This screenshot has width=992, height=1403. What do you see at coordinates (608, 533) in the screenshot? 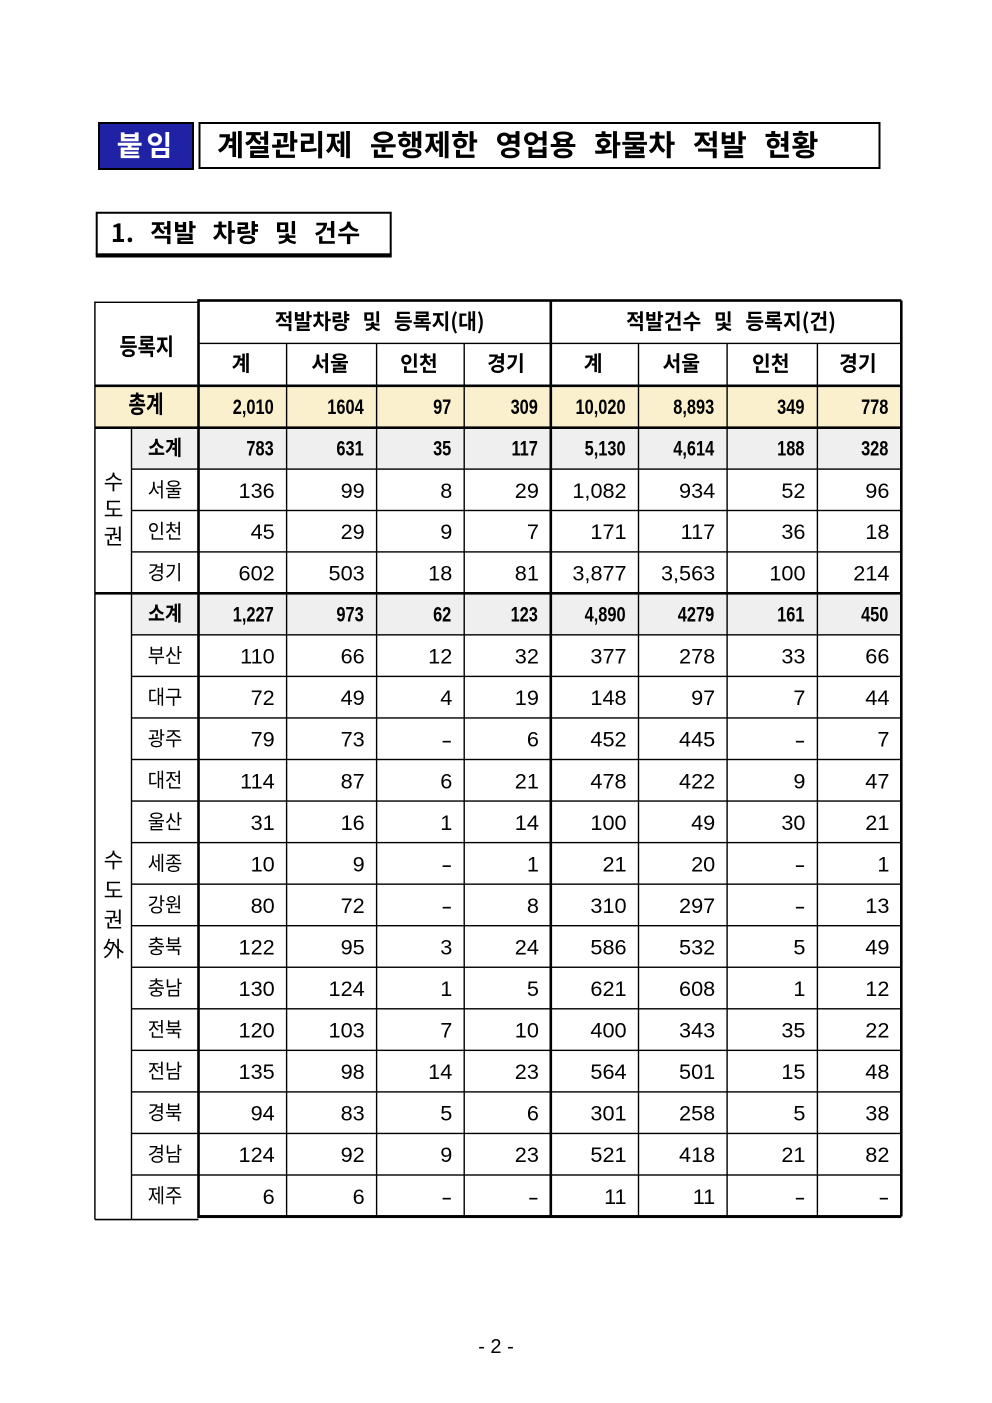
I see `svg-text: 171` at bounding box center [608, 533].